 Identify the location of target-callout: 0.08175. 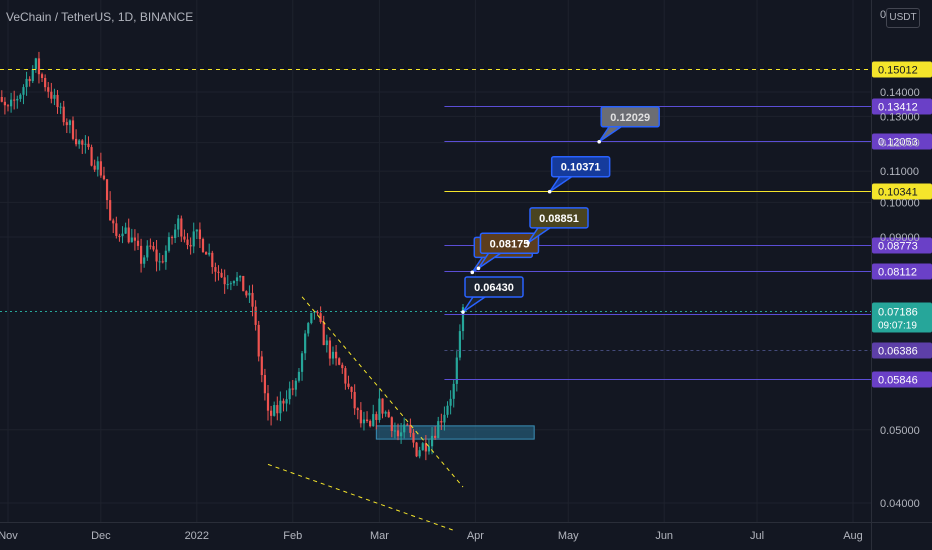
(508, 251).